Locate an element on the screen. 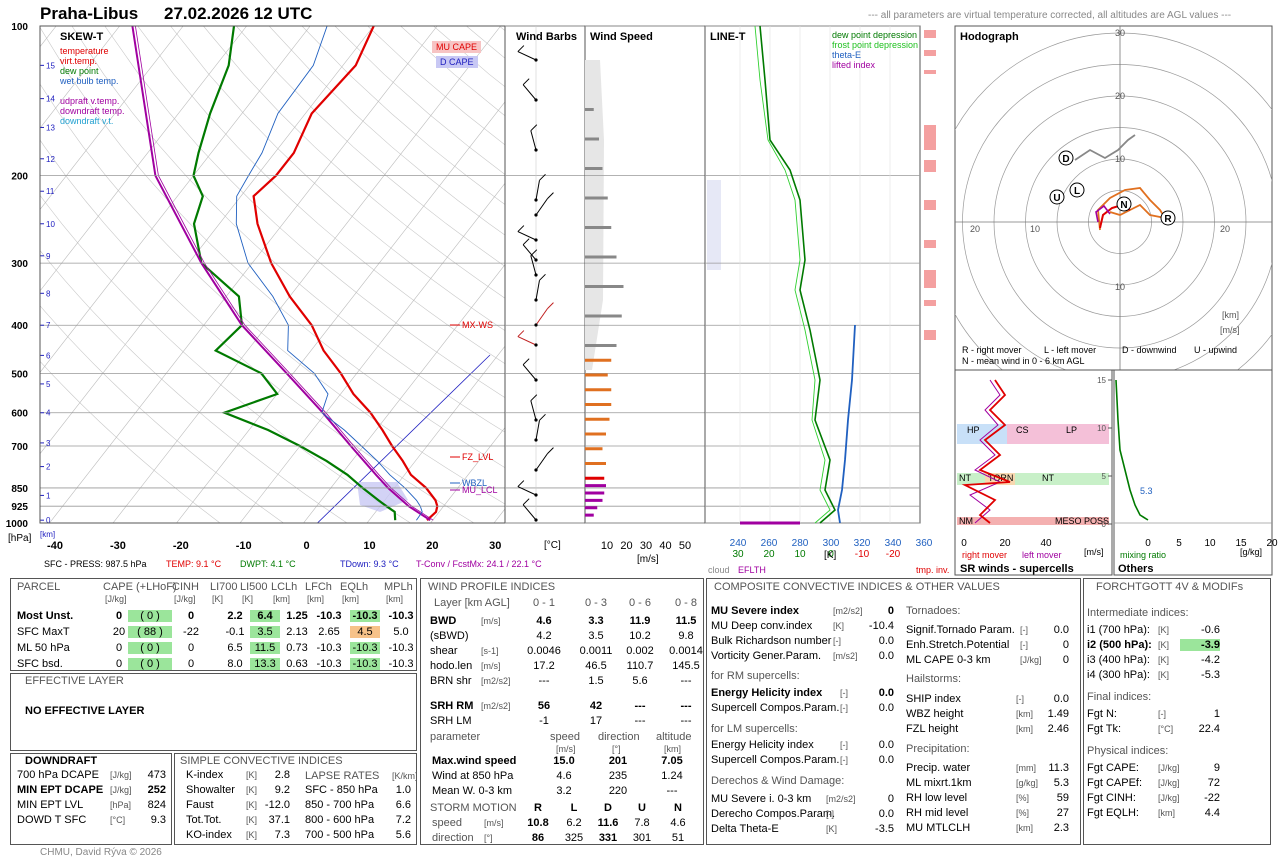 The height and width of the screenshot is (860, 1280). composite-row-name: RH low level is located at coordinates (937, 798).